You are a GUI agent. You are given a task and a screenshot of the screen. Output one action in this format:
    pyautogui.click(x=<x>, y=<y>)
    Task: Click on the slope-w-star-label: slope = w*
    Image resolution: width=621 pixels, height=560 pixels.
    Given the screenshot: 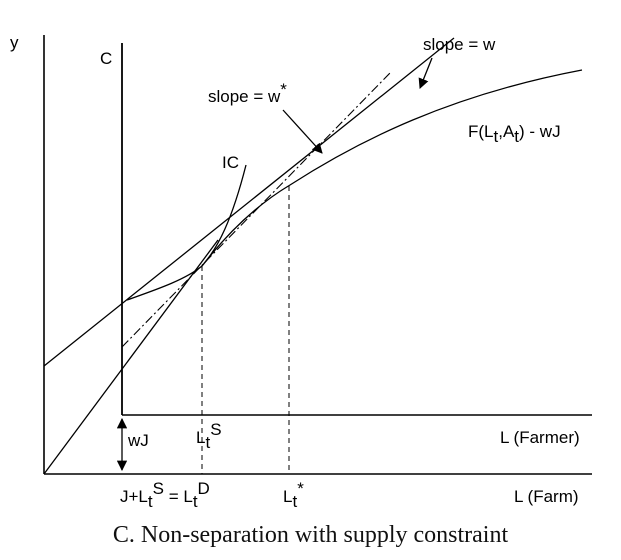 What is the action you would take?
    pyautogui.click(x=247, y=93)
    